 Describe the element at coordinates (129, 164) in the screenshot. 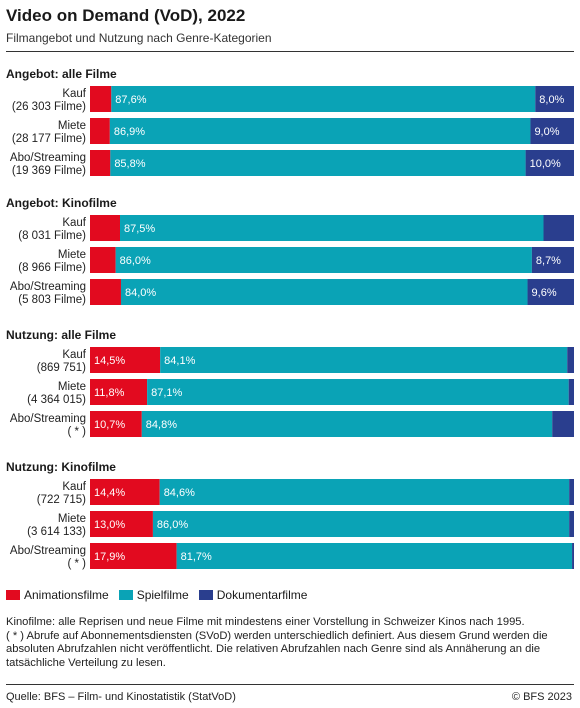

I see `data-label-spiel: 85,8%` at that location.